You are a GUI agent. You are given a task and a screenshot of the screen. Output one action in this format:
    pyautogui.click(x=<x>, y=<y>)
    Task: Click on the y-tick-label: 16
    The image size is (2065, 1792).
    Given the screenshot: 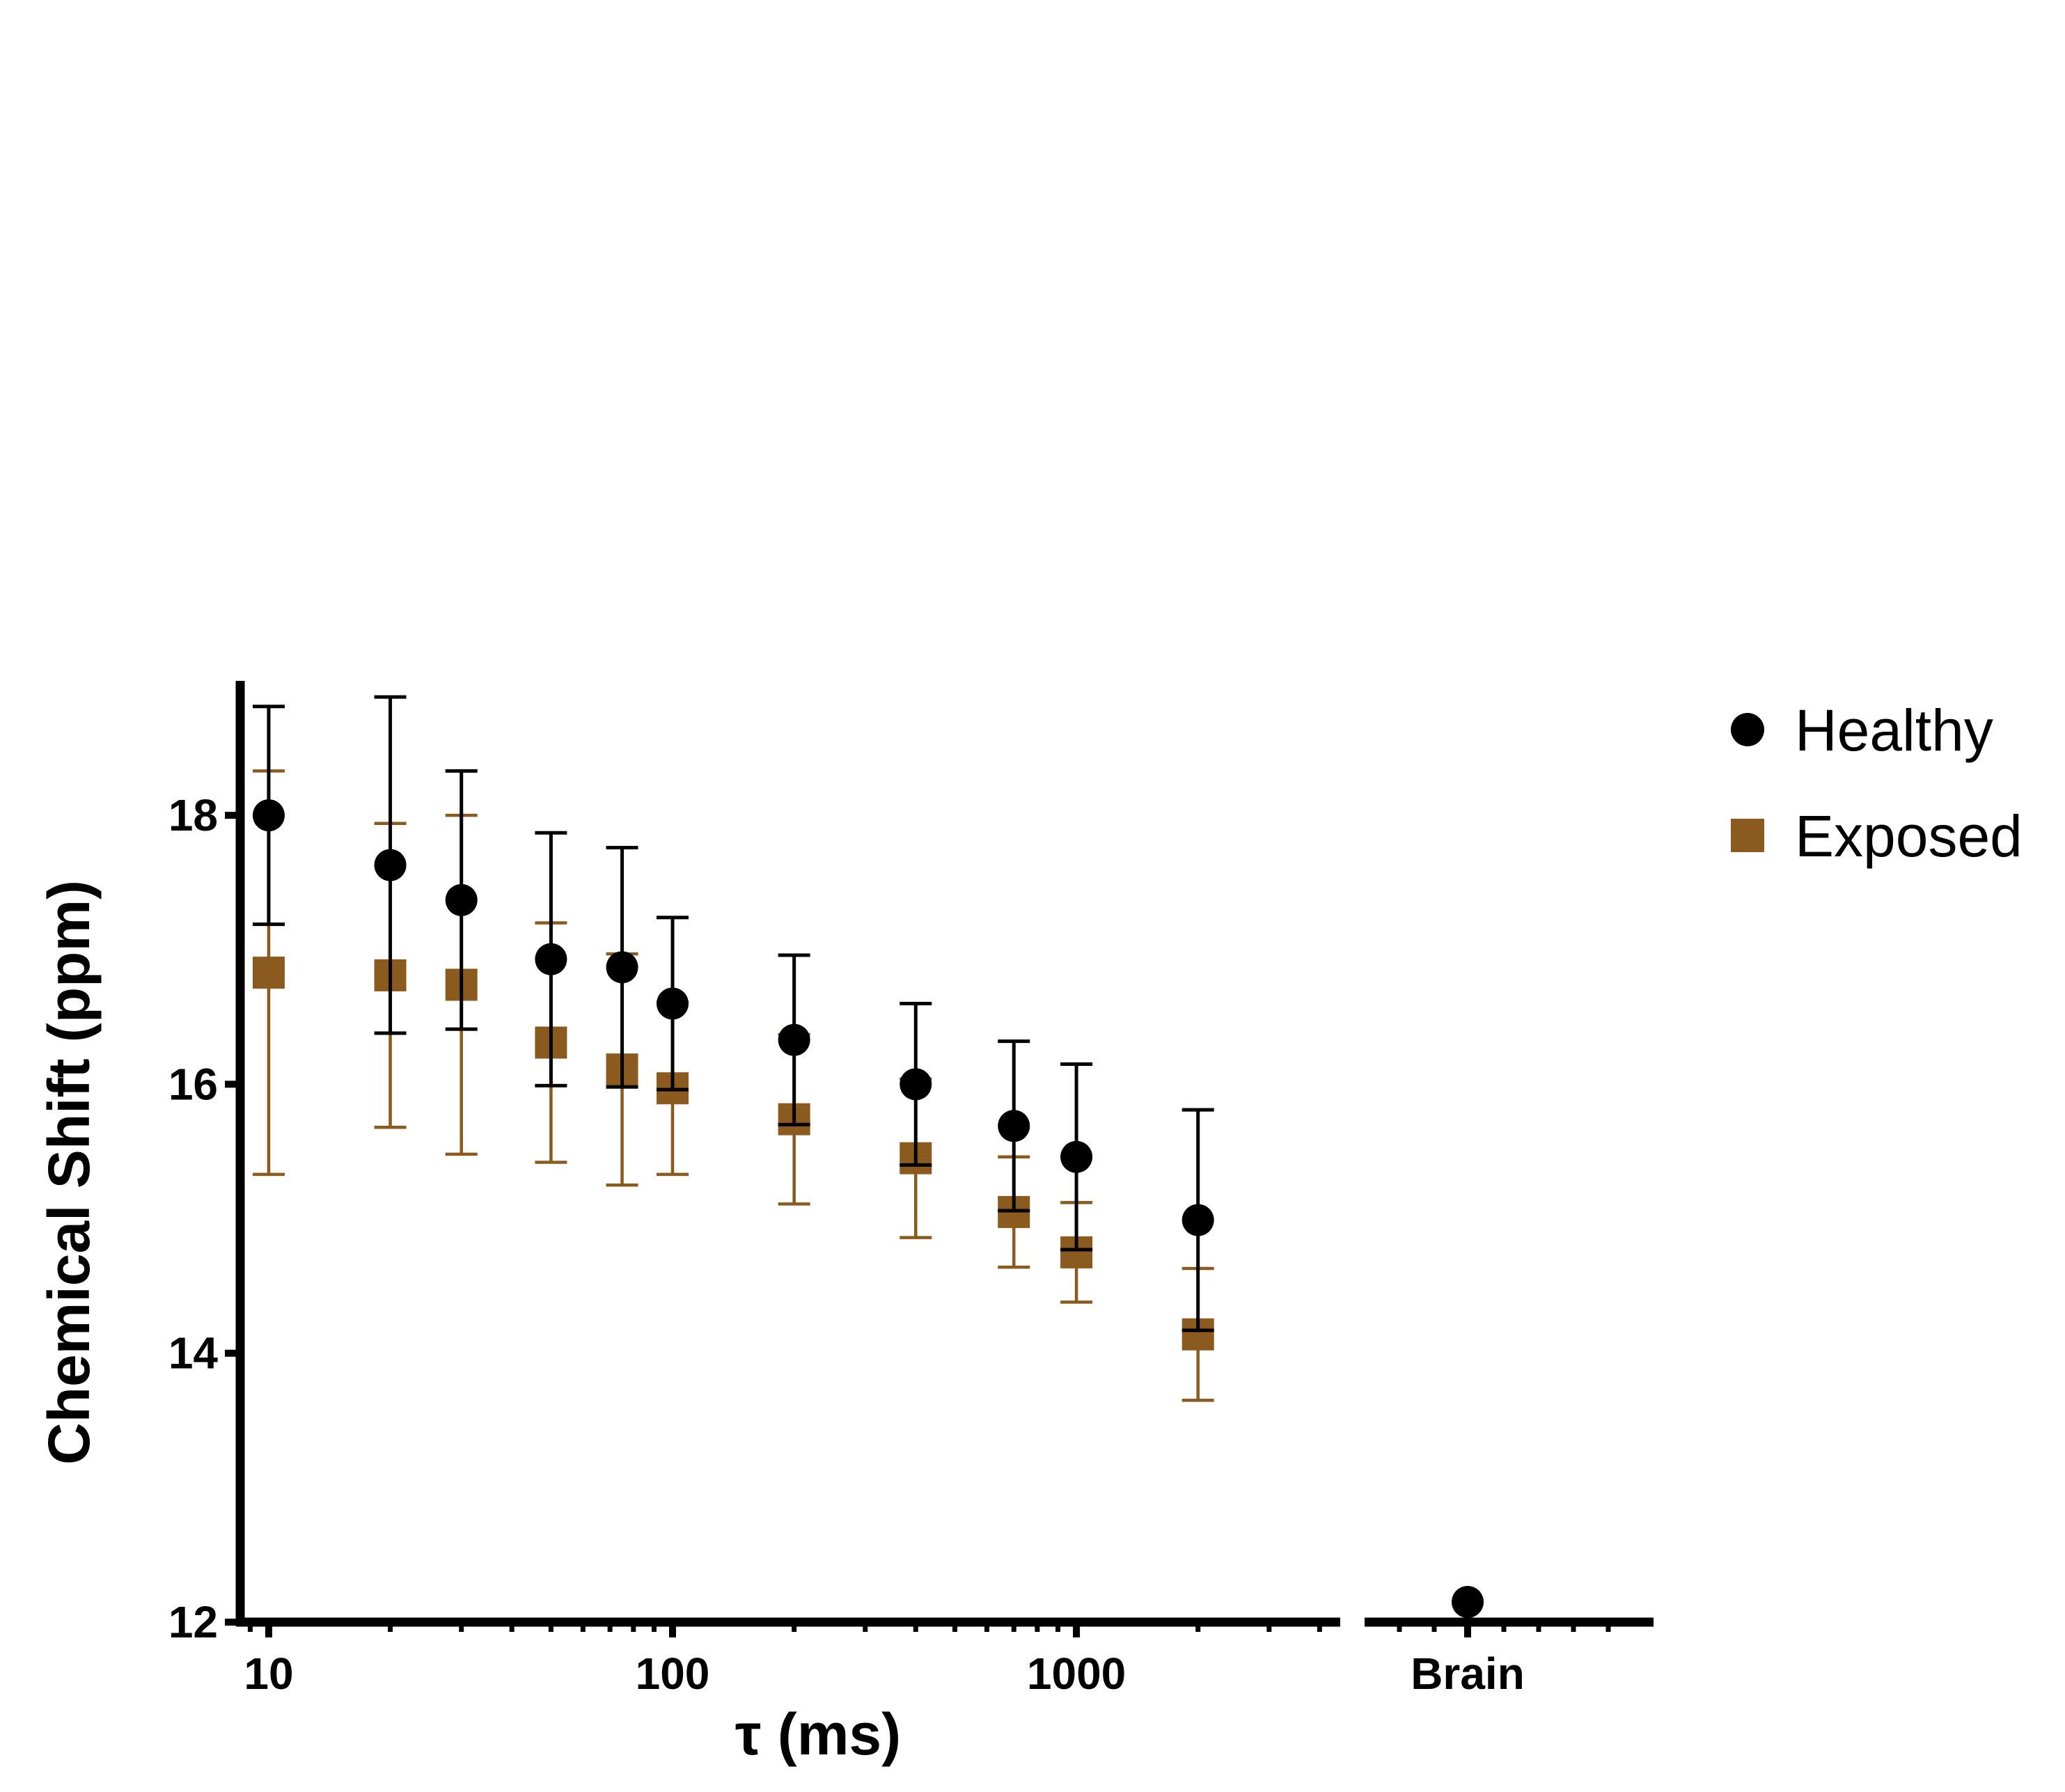 What is the action you would take?
    pyautogui.click(x=193, y=1084)
    